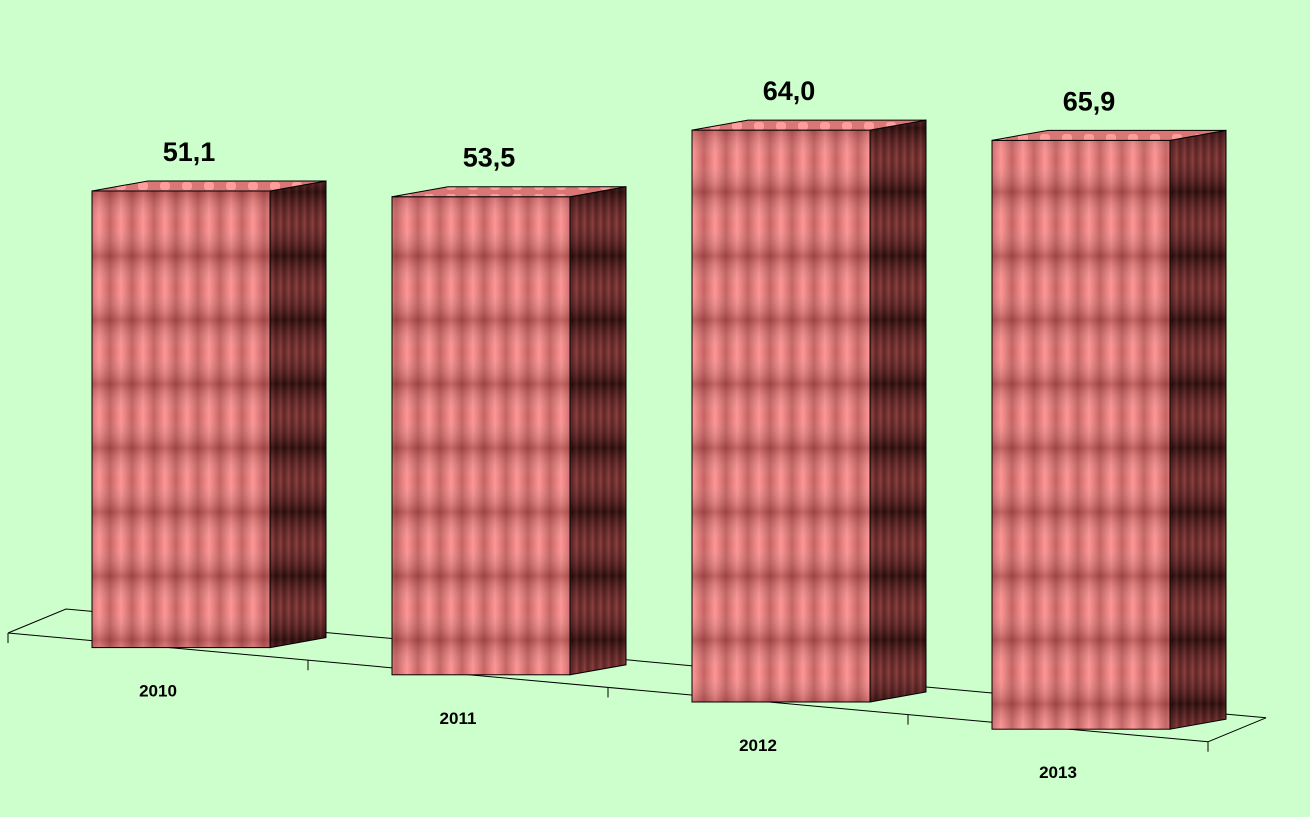 The image size is (1310, 817). What do you see at coordinates (458, 718) in the screenshot?
I see `x-tick-label: 2011` at bounding box center [458, 718].